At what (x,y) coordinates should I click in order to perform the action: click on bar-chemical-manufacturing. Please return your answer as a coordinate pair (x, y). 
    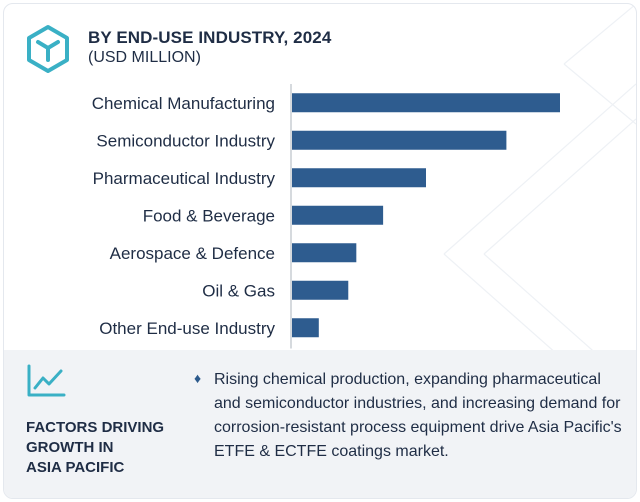
    Looking at the image, I should click on (426, 103).